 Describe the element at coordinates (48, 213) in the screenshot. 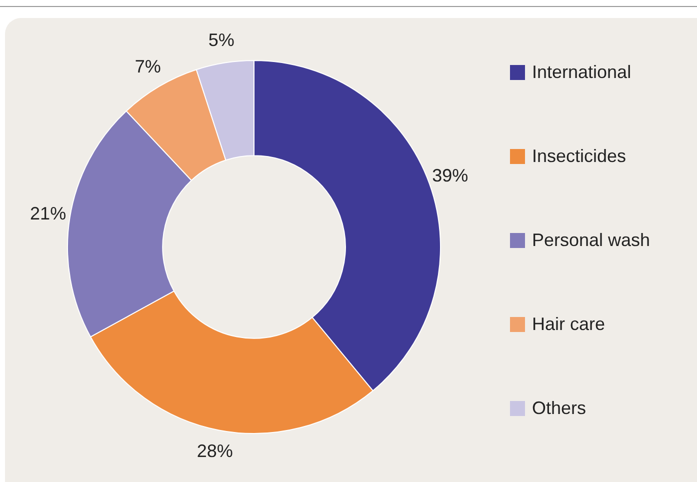

I see `data-label: 21%` at that location.